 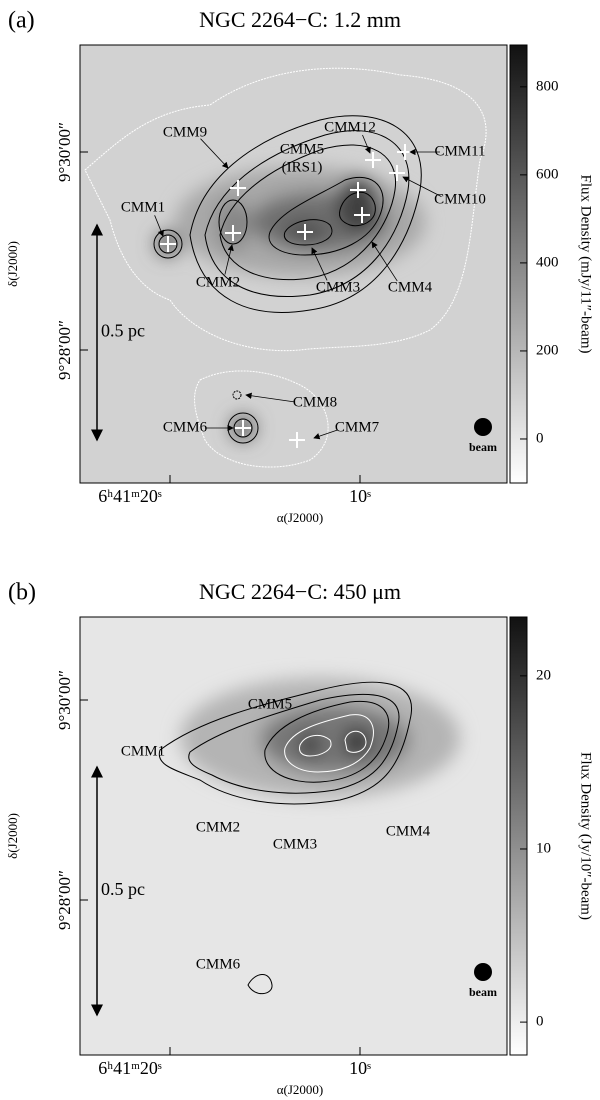 What do you see at coordinates (518, 836) in the screenshot?
I see `colorbar-b` at bounding box center [518, 836].